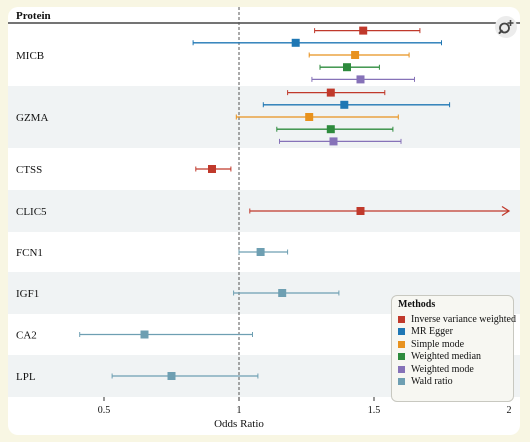  What do you see at coordinates (446, 357) in the screenshot?
I see `legend-label-weighted-median: Weighted median` at bounding box center [446, 357].